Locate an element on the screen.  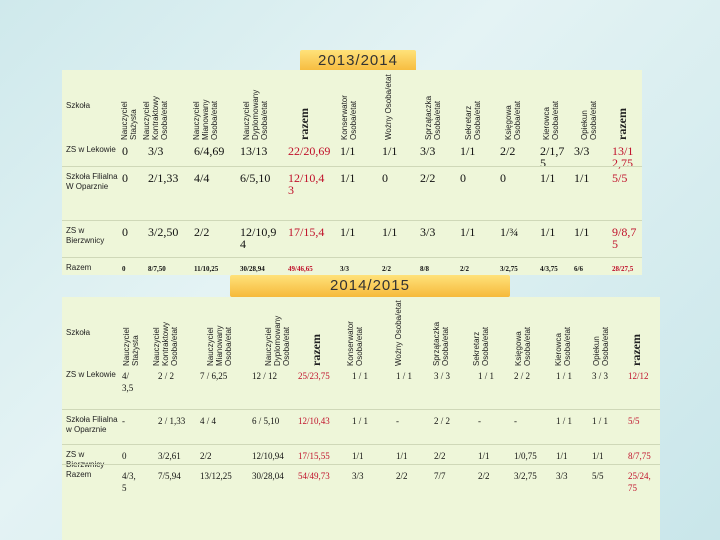
column-header: Sprzątaczka Osoba/etat is located at coordinates (441, 343).